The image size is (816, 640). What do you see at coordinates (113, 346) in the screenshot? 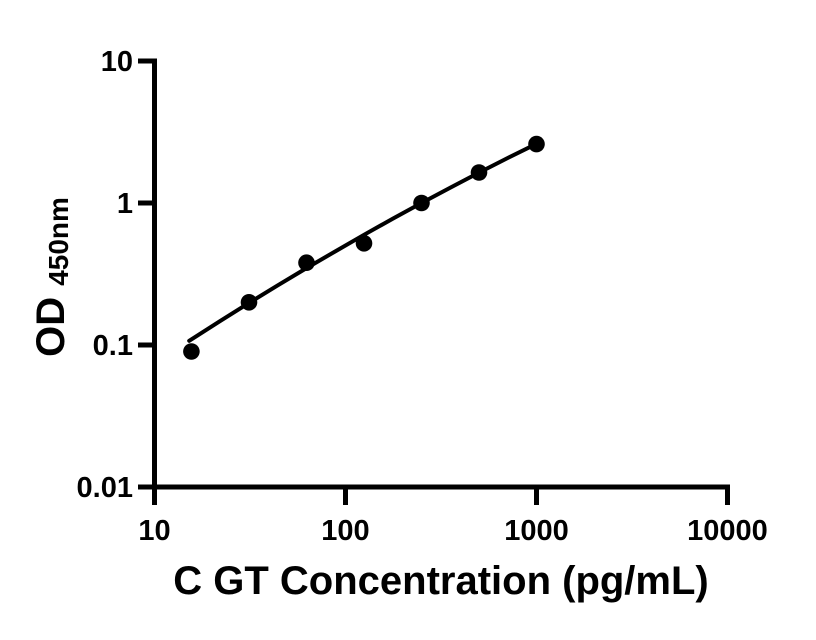
I see `y-axis-tick-label: 0.1` at bounding box center [113, 346].